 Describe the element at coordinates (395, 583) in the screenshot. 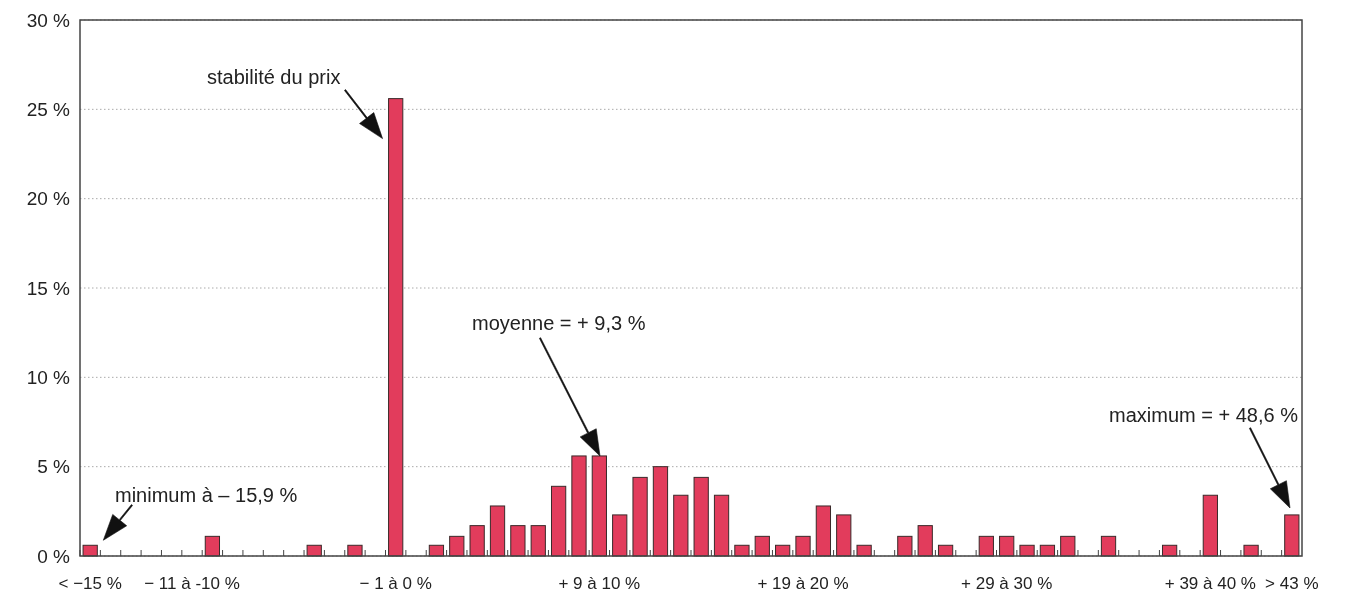

I see `x-tick-label: − 1 à 0 %` at that location.